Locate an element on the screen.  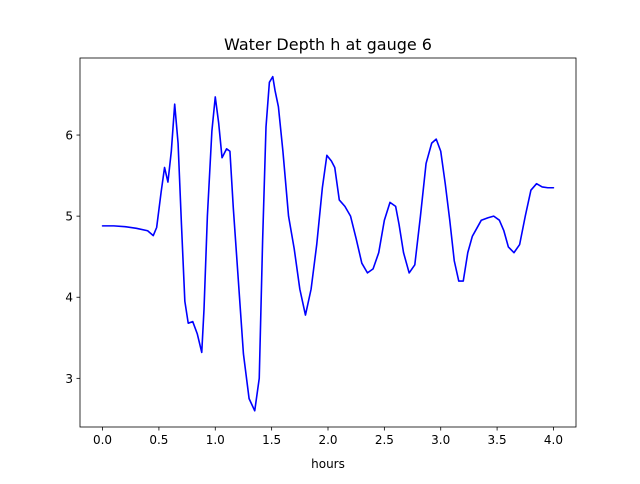
x-tick-label: 2.0 is located at coordinates (327, 440).